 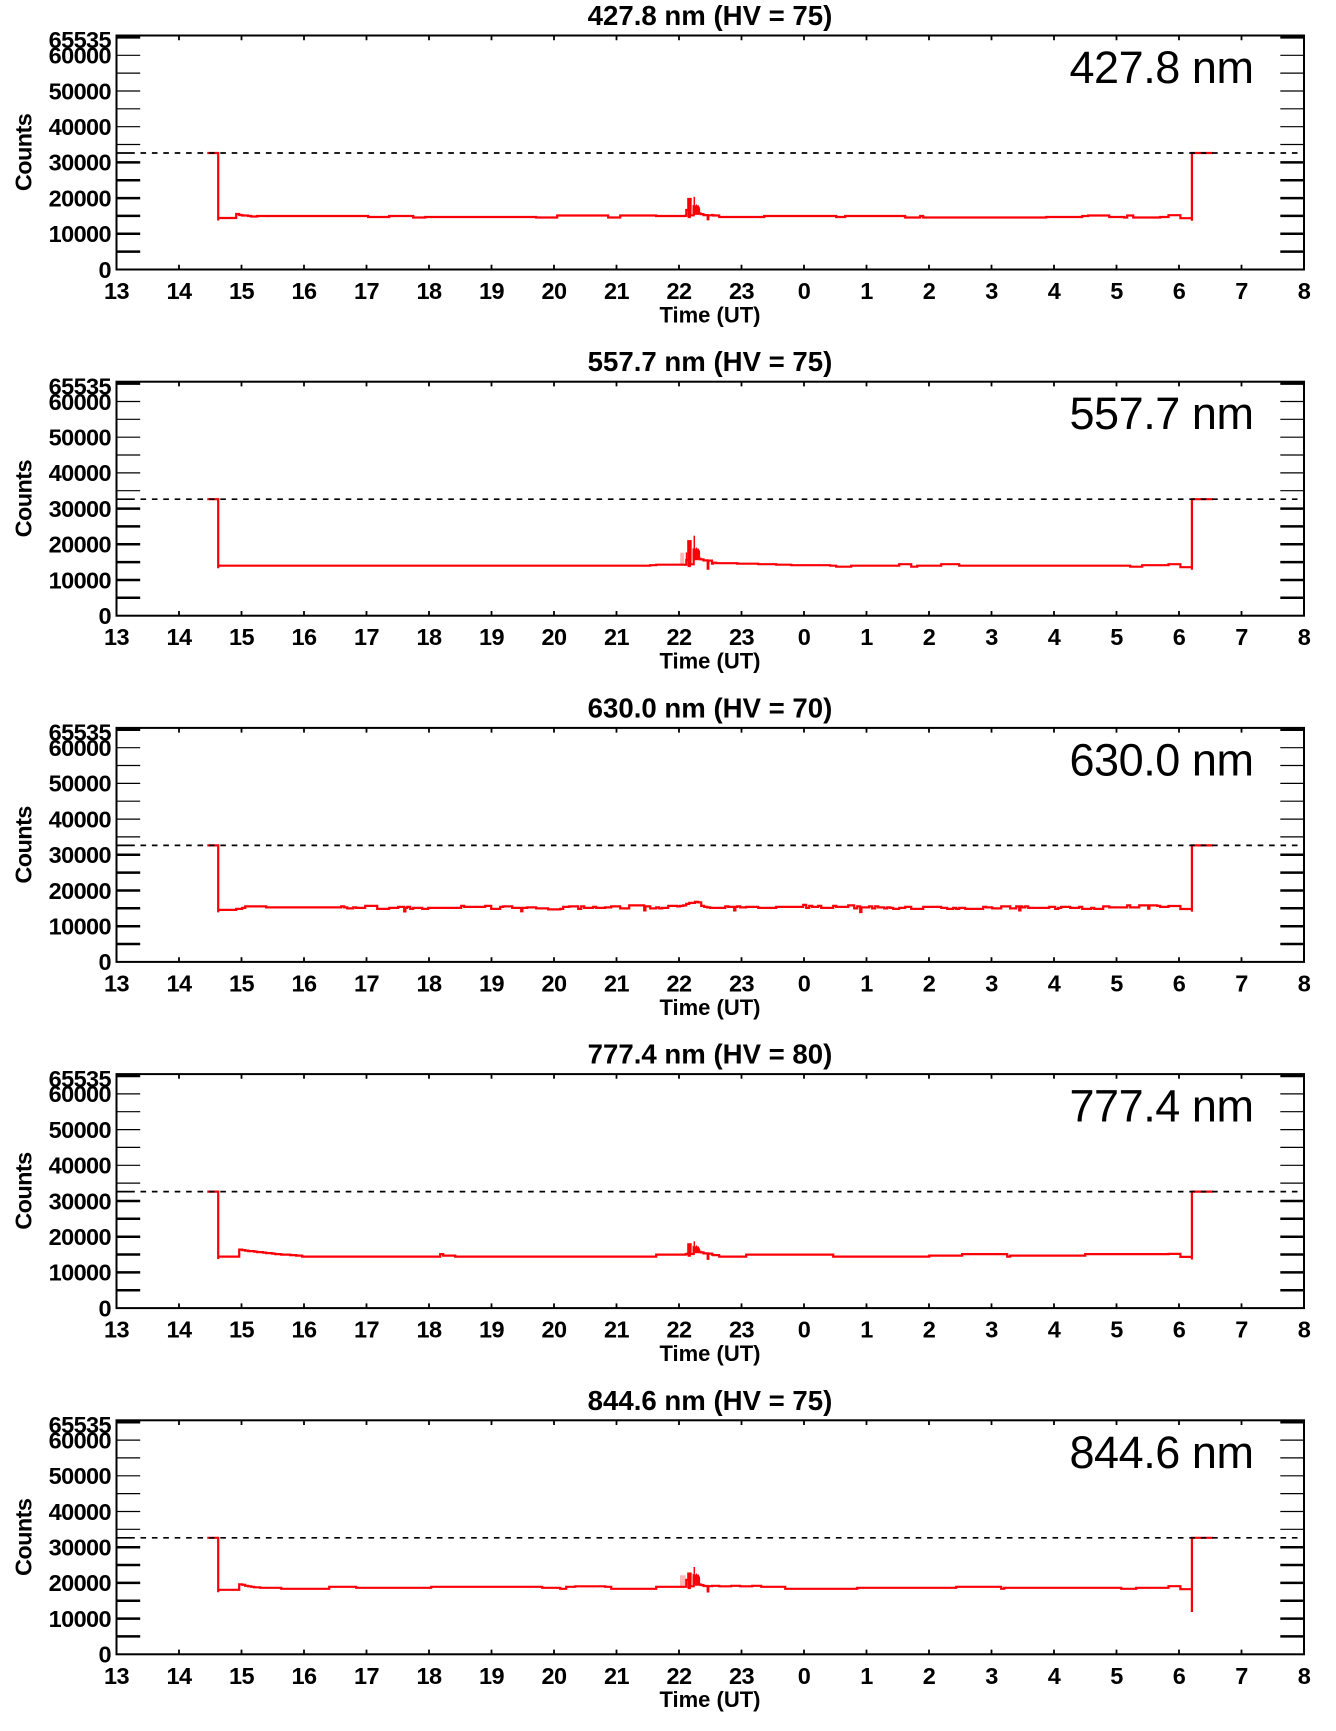 What do you see at coordinates (710, 707) in the screenshot?
I see `svg-text: 630.0 nm (HV = 70)` at bounding box center [710, 707].